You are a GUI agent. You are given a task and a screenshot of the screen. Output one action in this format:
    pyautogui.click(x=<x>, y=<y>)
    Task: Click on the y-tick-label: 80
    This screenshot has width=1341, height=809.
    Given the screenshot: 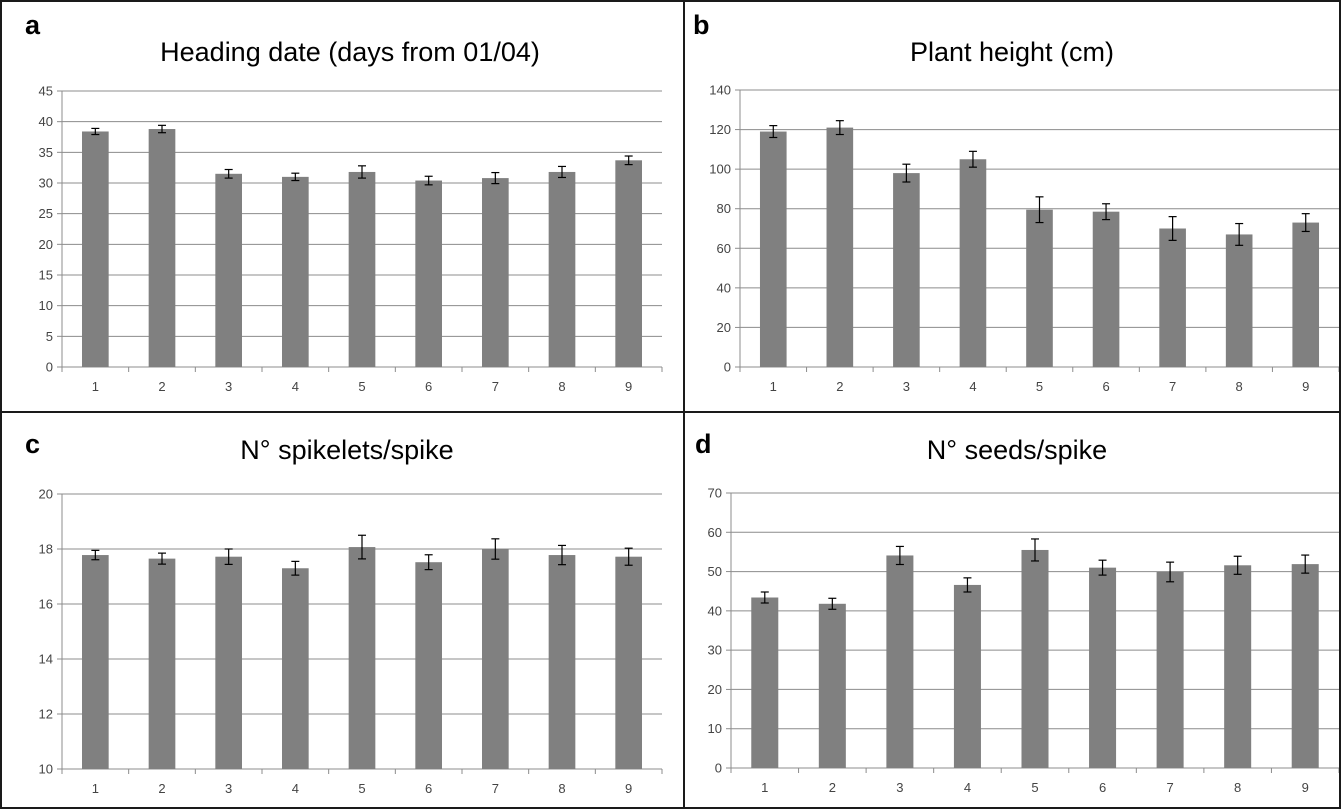 What is the action you would take?
    pyautogui.click(x=724, y=208)
    